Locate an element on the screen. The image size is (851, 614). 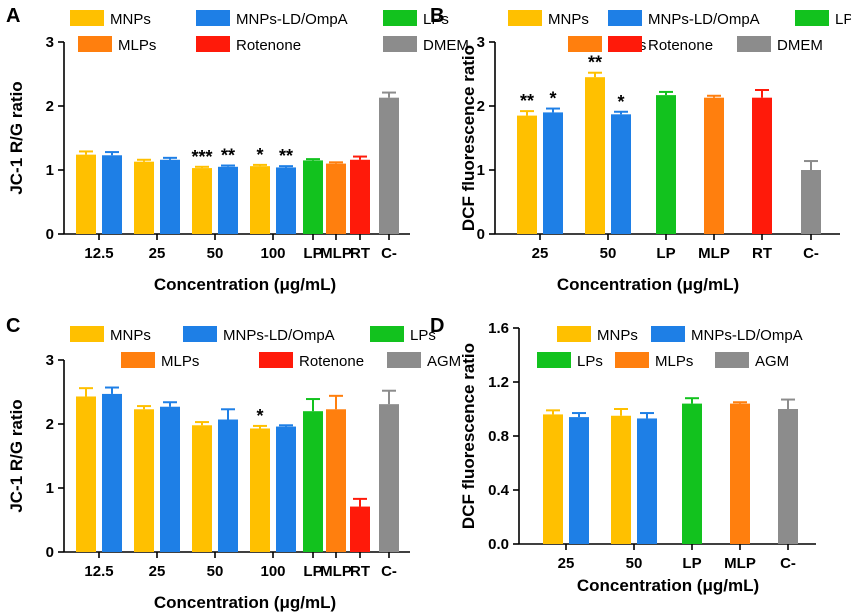
bar-agm is located at coordinates (788, 476).